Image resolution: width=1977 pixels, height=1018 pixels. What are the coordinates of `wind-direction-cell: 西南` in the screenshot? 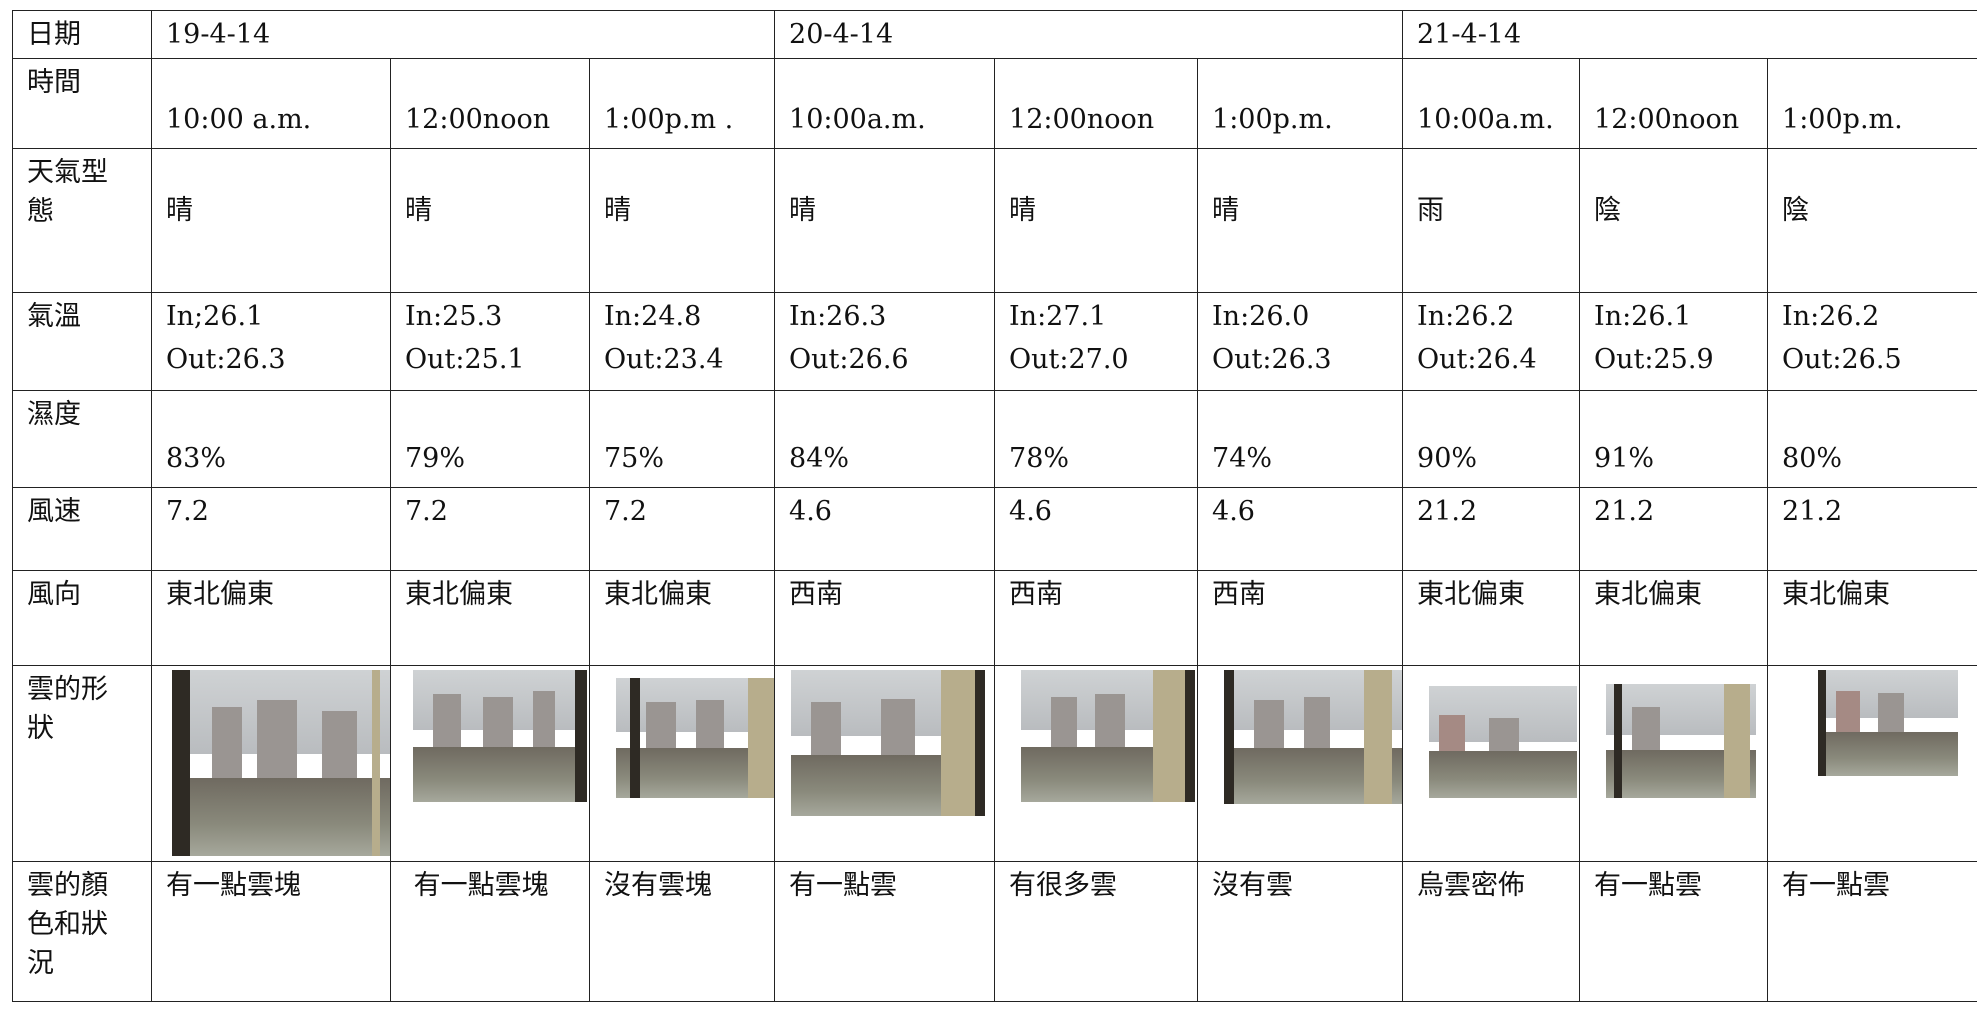 It's located at (1300, 618).